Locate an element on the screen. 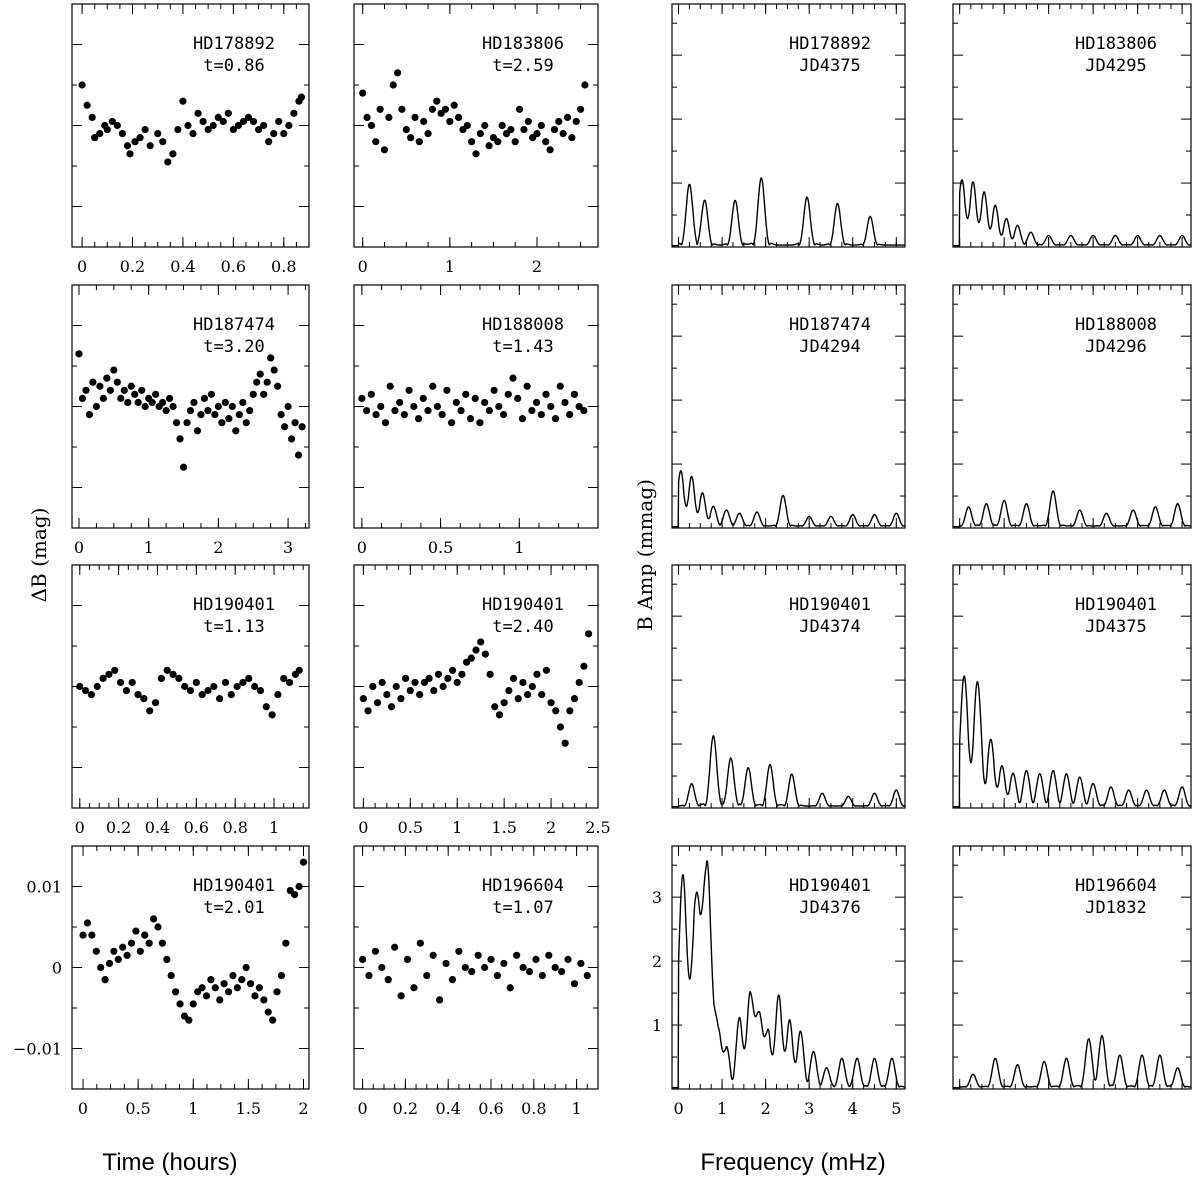  duration-label: t=3.20 is located at coordinates (233, 347).